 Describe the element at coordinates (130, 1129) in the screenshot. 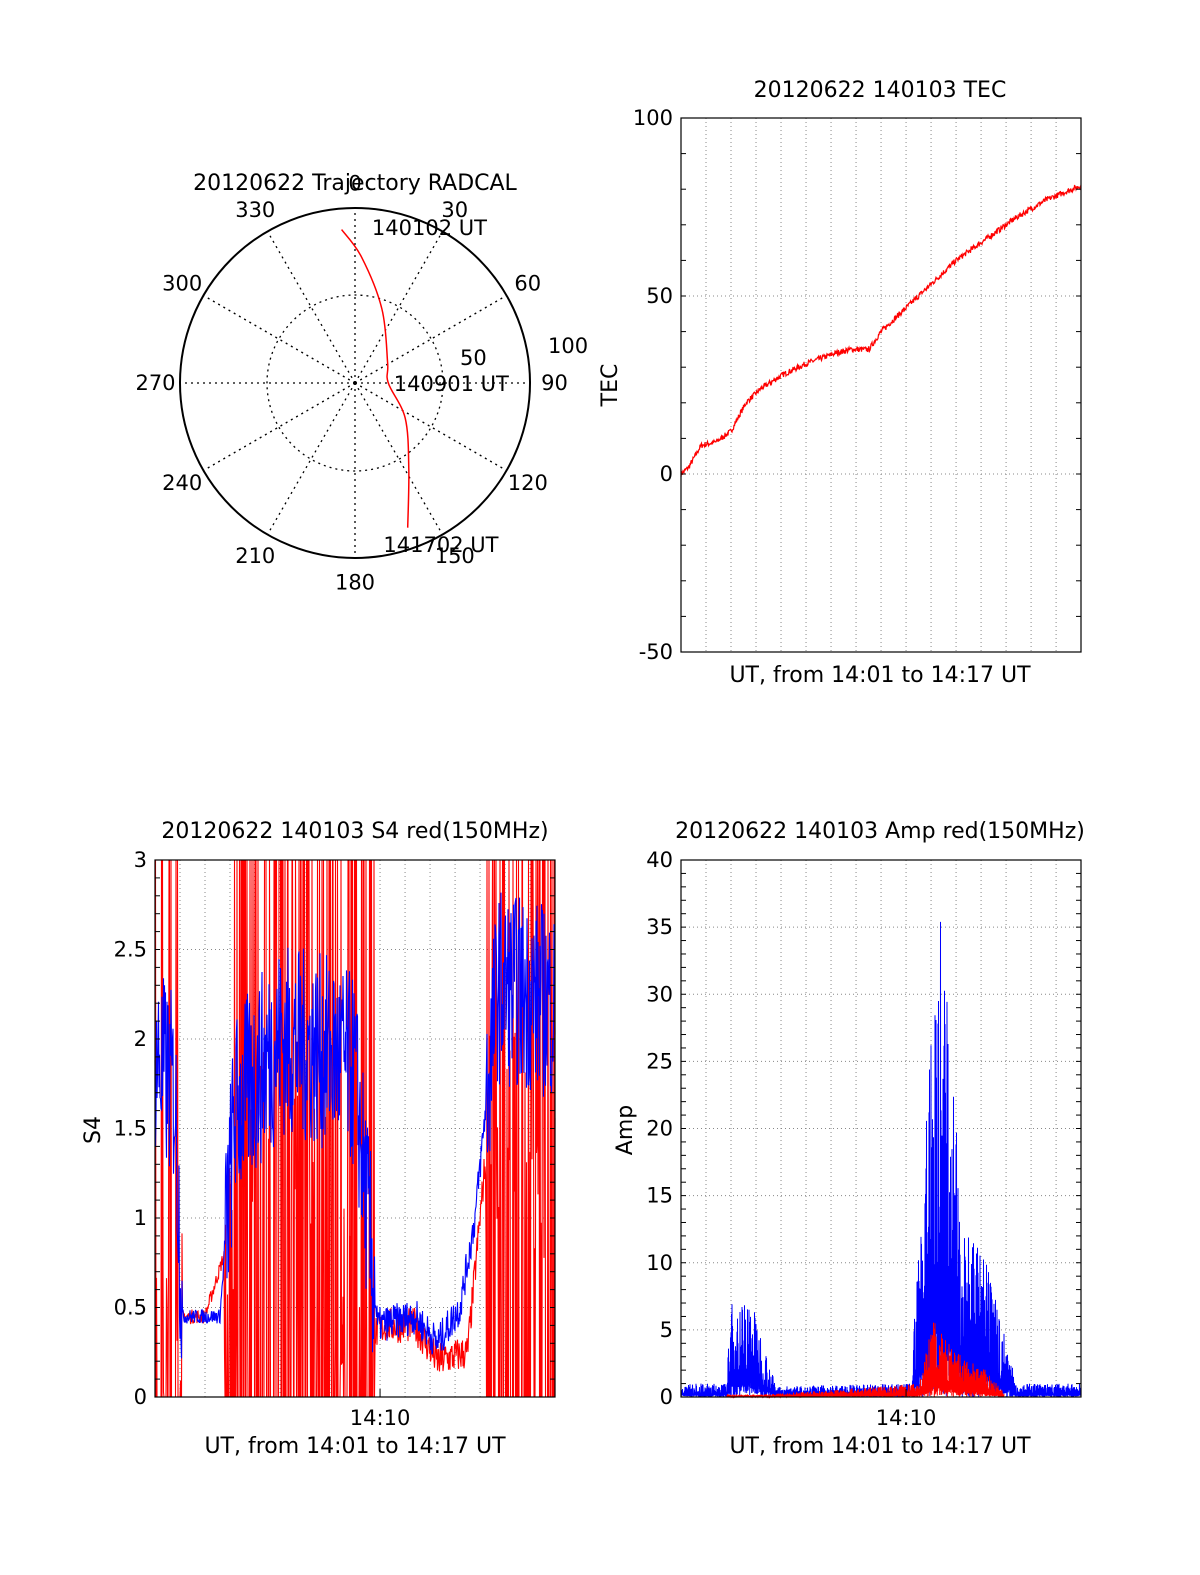

I see `y-tick-label: 1.5` at that location.